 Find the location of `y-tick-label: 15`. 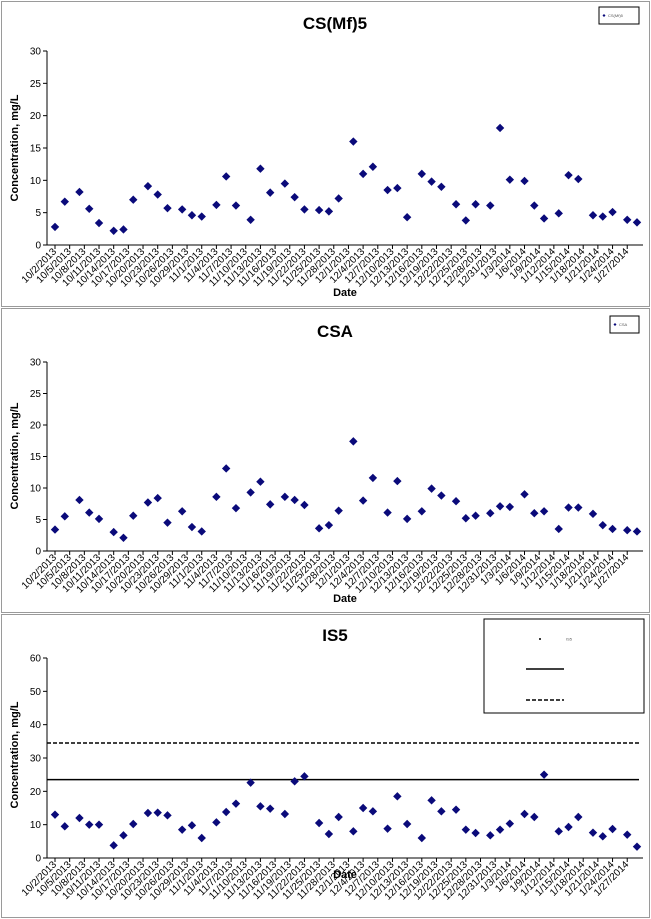

y-tick-label: 15 is located at coordinates (36, 457).